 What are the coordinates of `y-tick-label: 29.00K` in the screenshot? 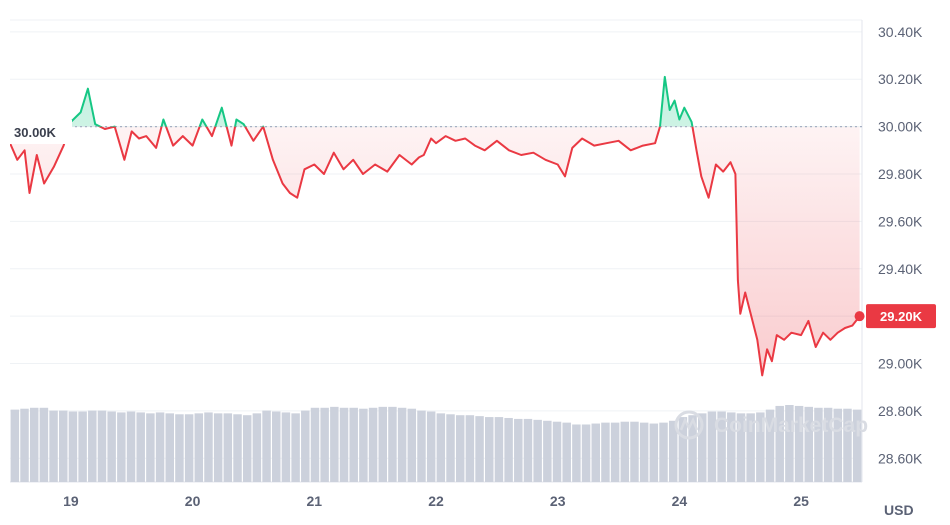 It's located at (900, 364).